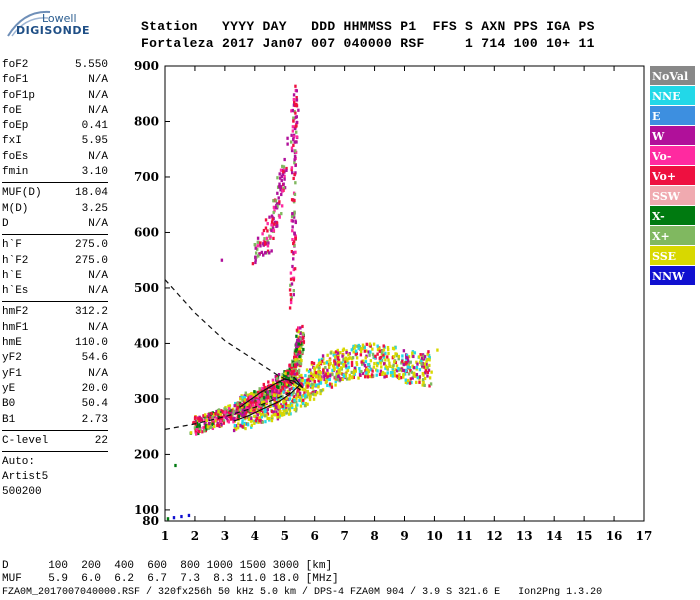  Describe the element at coordinates (91, 245) in the screenshot. I see `param-value: 275.0` at that location.